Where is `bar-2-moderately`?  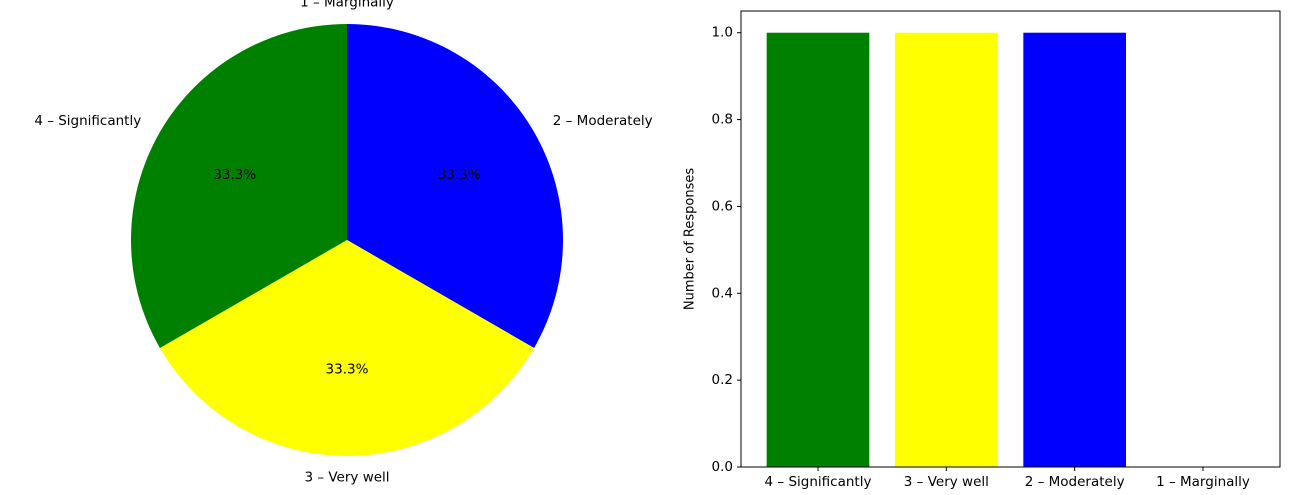 bar-2-moderately is located at coordinates (1074, 249).